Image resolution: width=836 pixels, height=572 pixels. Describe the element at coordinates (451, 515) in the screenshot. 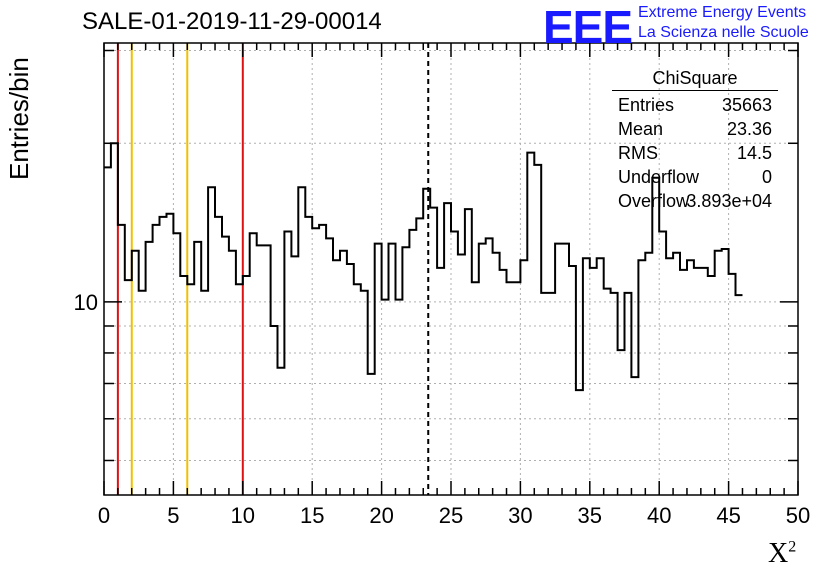

I see `x-tick-label: 25` at that location.